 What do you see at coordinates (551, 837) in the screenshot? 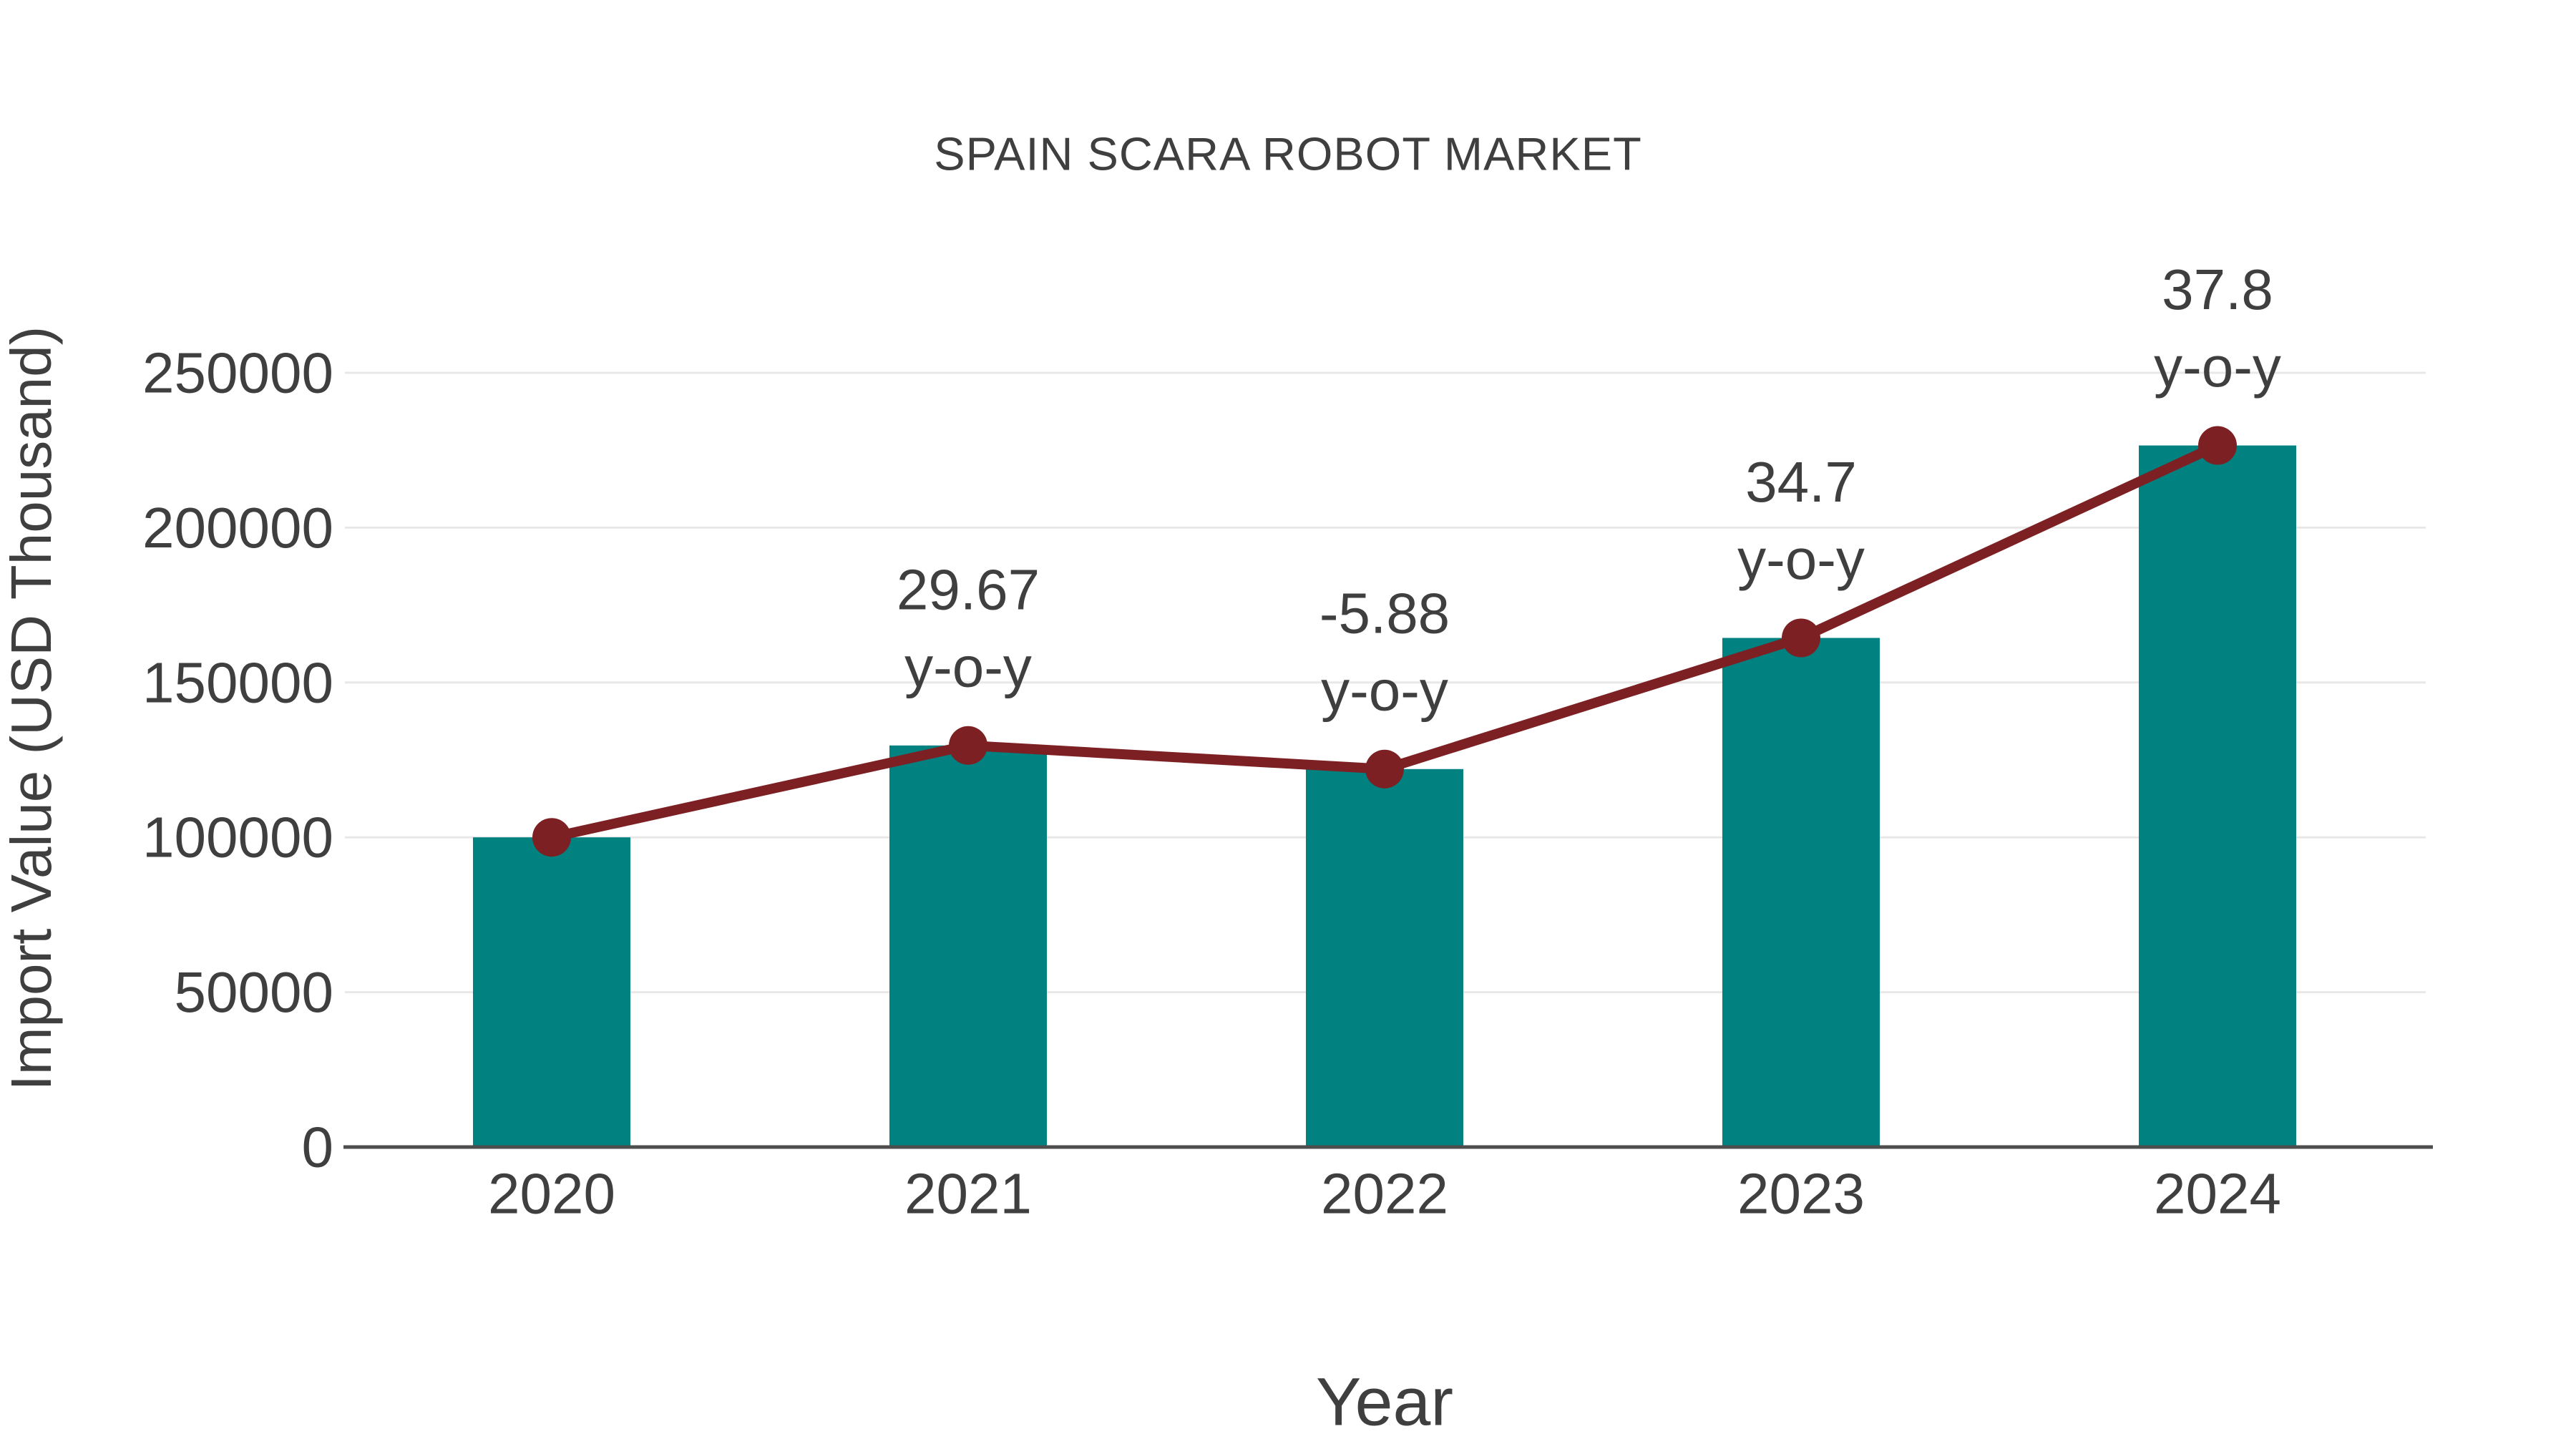
I see `marker-2020` at bounding box center [551, 837].